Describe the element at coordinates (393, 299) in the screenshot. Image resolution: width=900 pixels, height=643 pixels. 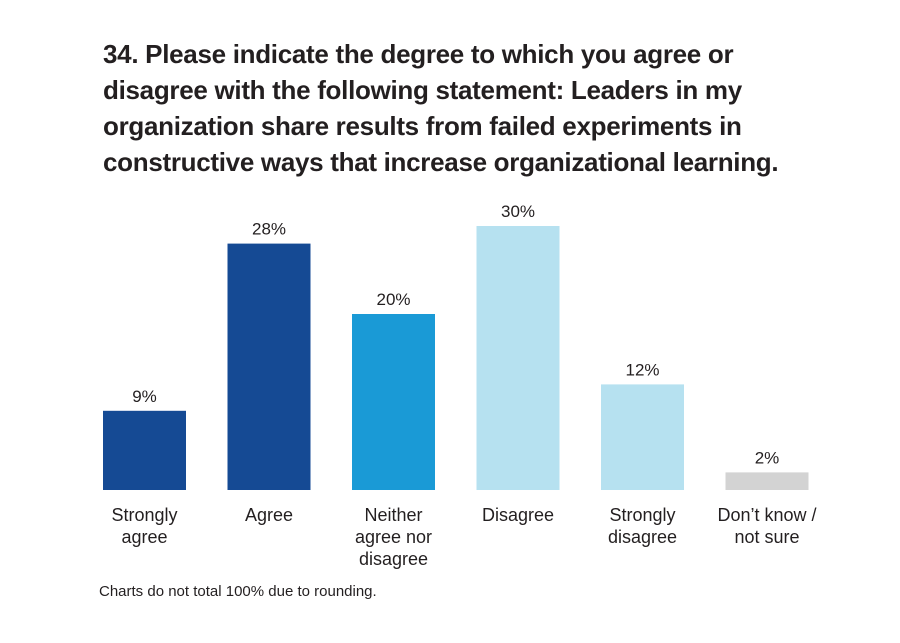
I see `value-label-2: 20%` at that location.